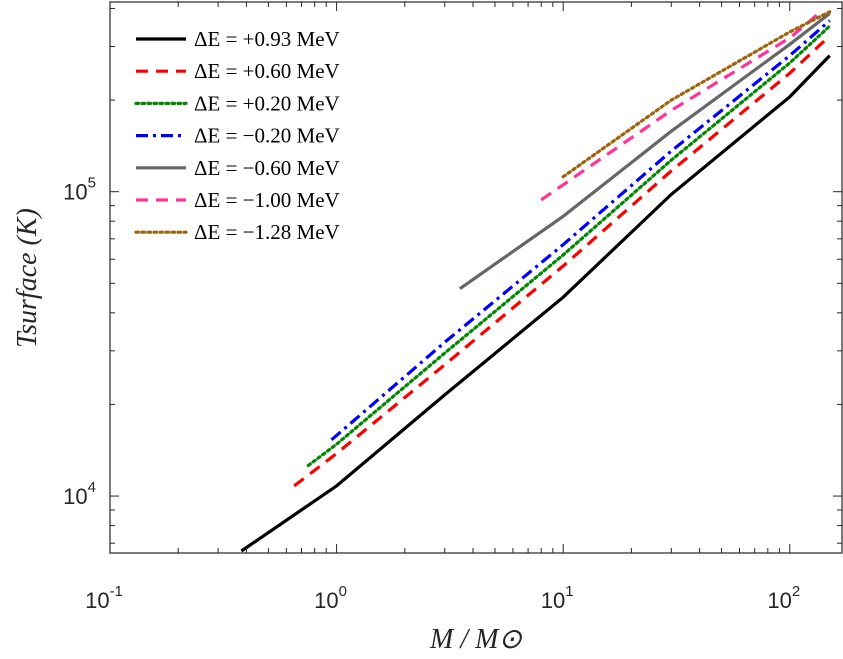  I want to click on legend-box, so click(272, 135).